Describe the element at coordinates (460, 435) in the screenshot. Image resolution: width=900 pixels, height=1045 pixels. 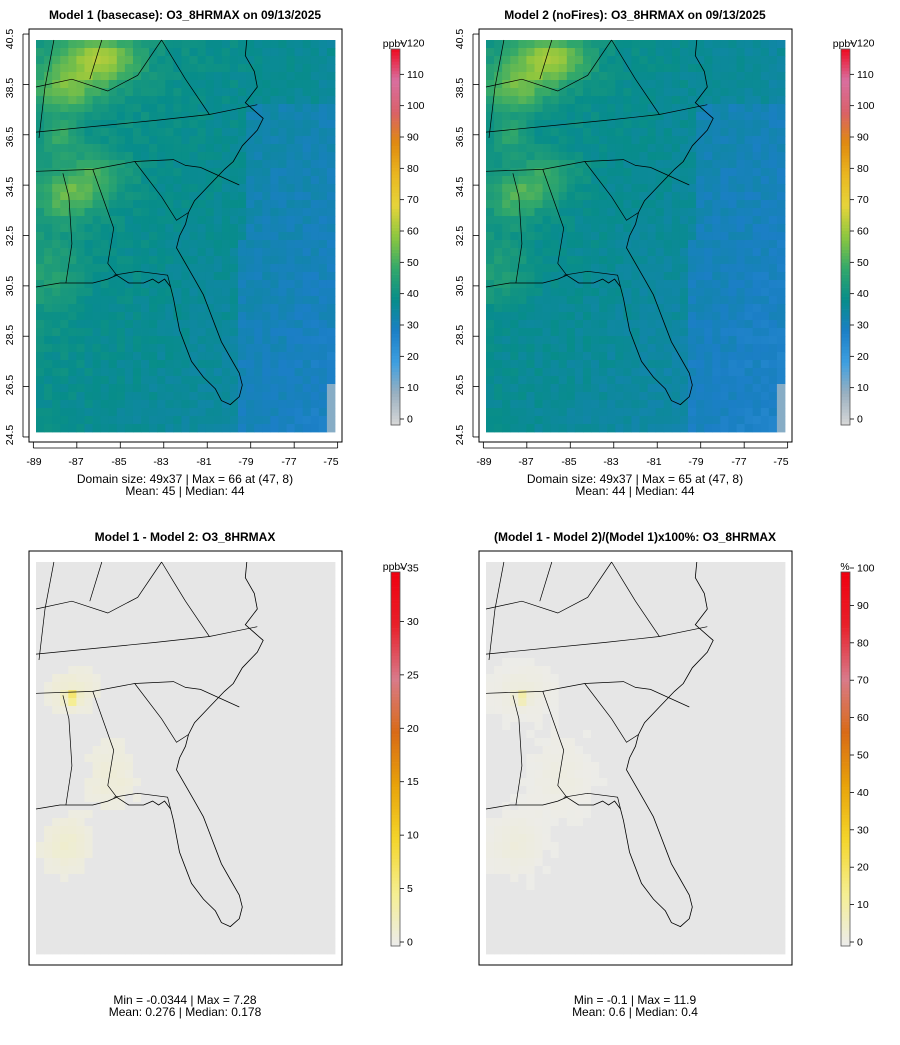
I see `y-tick-label: 24.5` at that location.